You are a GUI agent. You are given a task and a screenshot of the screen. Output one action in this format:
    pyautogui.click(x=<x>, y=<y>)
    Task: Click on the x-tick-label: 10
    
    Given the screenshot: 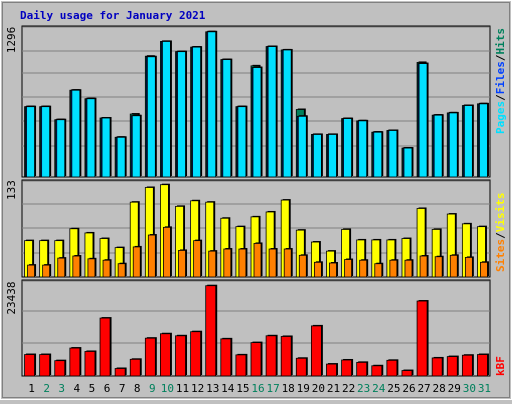 What is the action you would take?
    pyautogui.click(x=167, y=388)
    